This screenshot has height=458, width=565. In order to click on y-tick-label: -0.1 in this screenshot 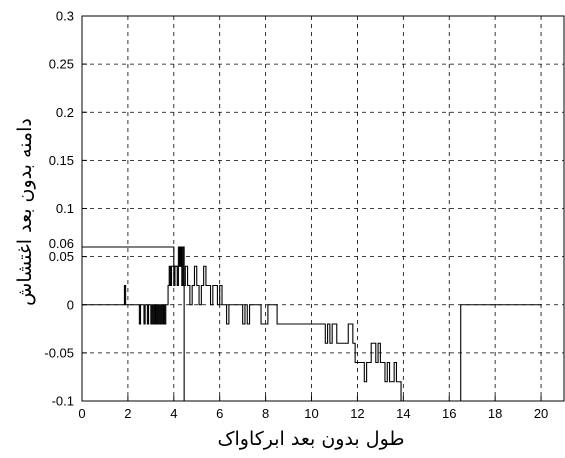, I will do `click(63, 401)`.